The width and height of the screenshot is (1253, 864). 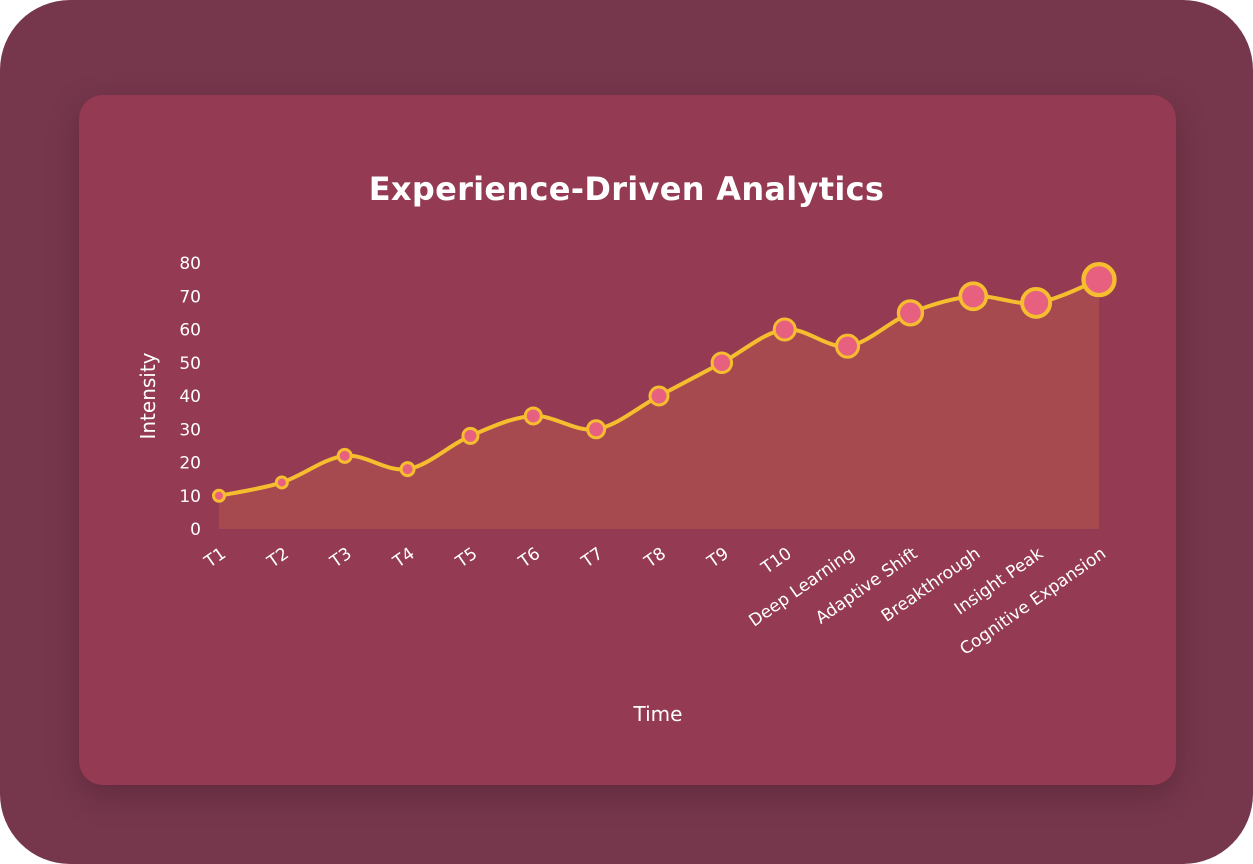 I want to click on chart-title: Experience-Driven Analytics, so click(x=626, y=189).